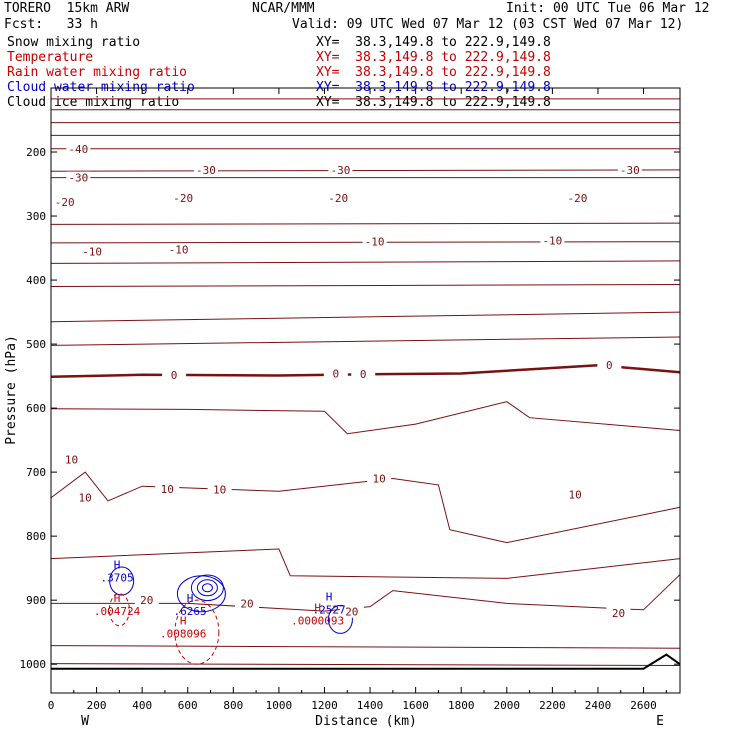 The image size is (740, 740). What do you see at coordinates (507, 705) in the screenshot?
I see `x-tick-label: 2000` at bounding box center [507, 705].